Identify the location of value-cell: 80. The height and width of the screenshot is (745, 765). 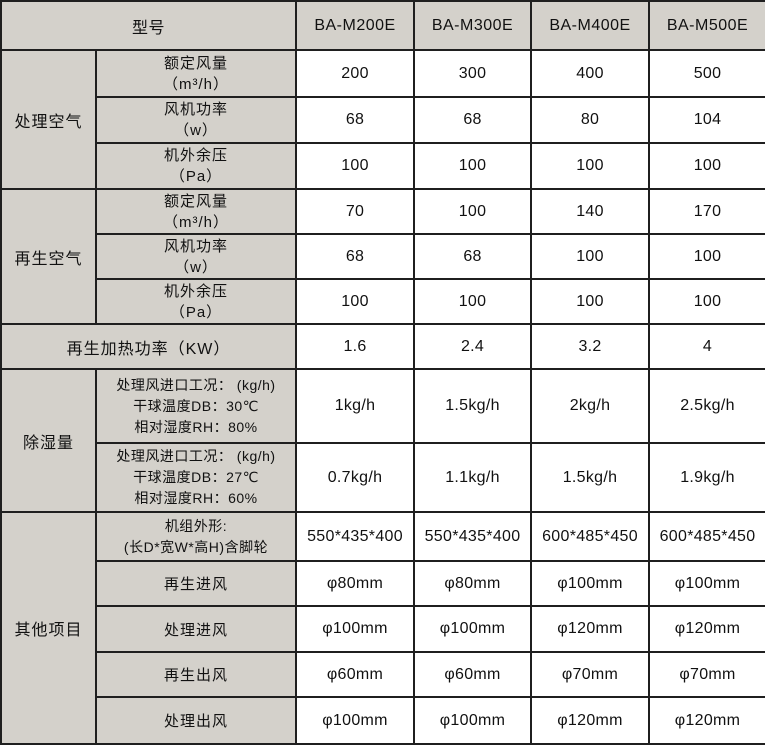
(590, 120).